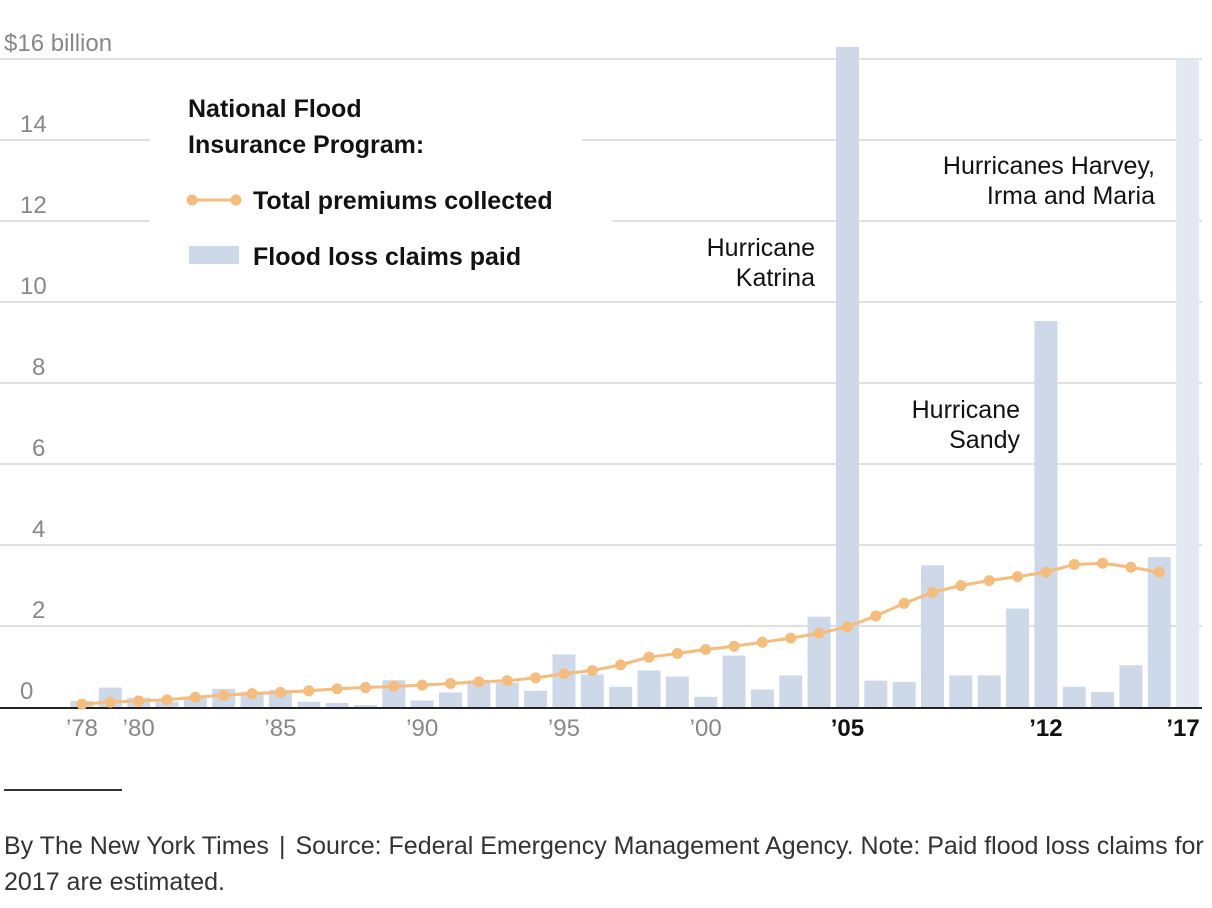 This screenshot has width=1212, height=908. I want to click on footer-rule, so click(63, 790).